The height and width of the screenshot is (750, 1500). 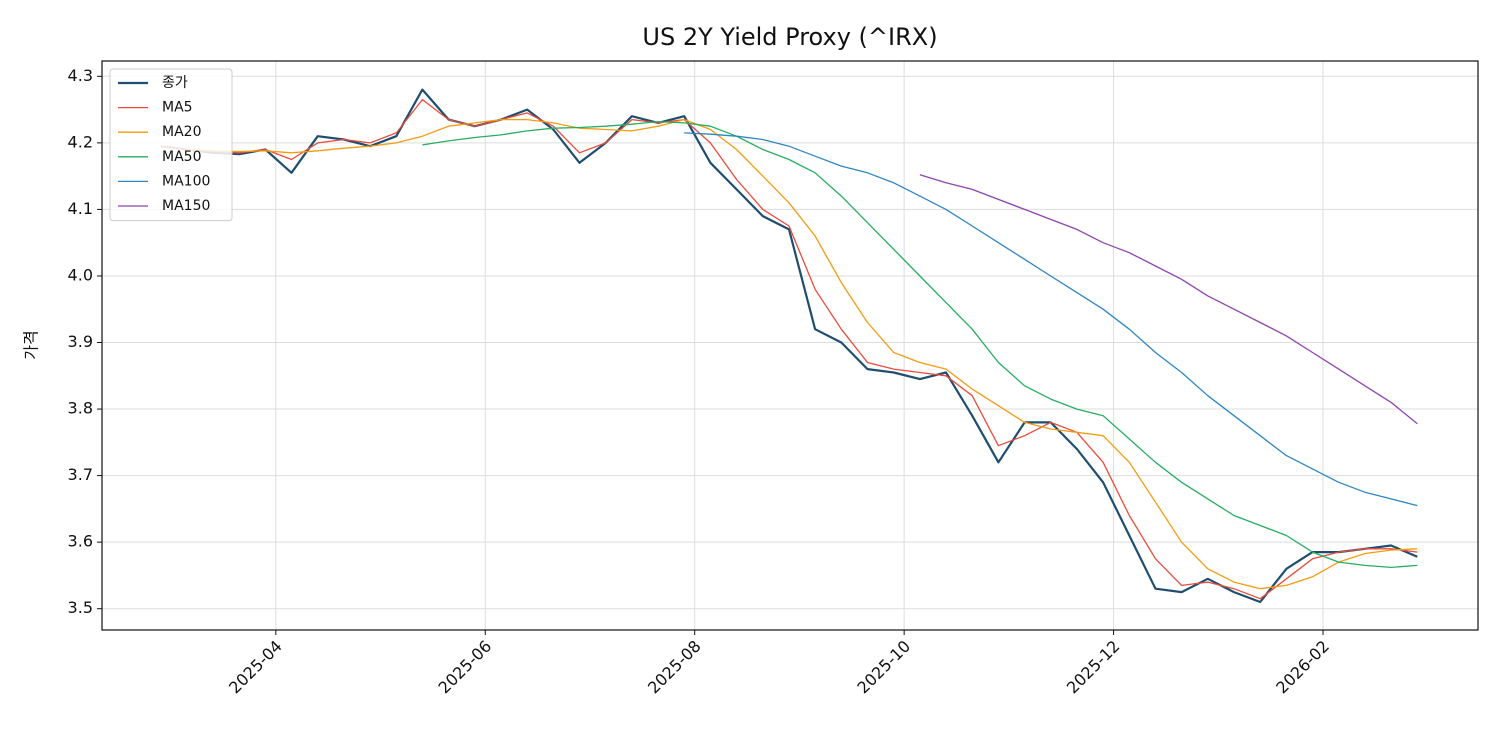 I want to click on y-tick-label: 4.2, so click(x=80, y=141).